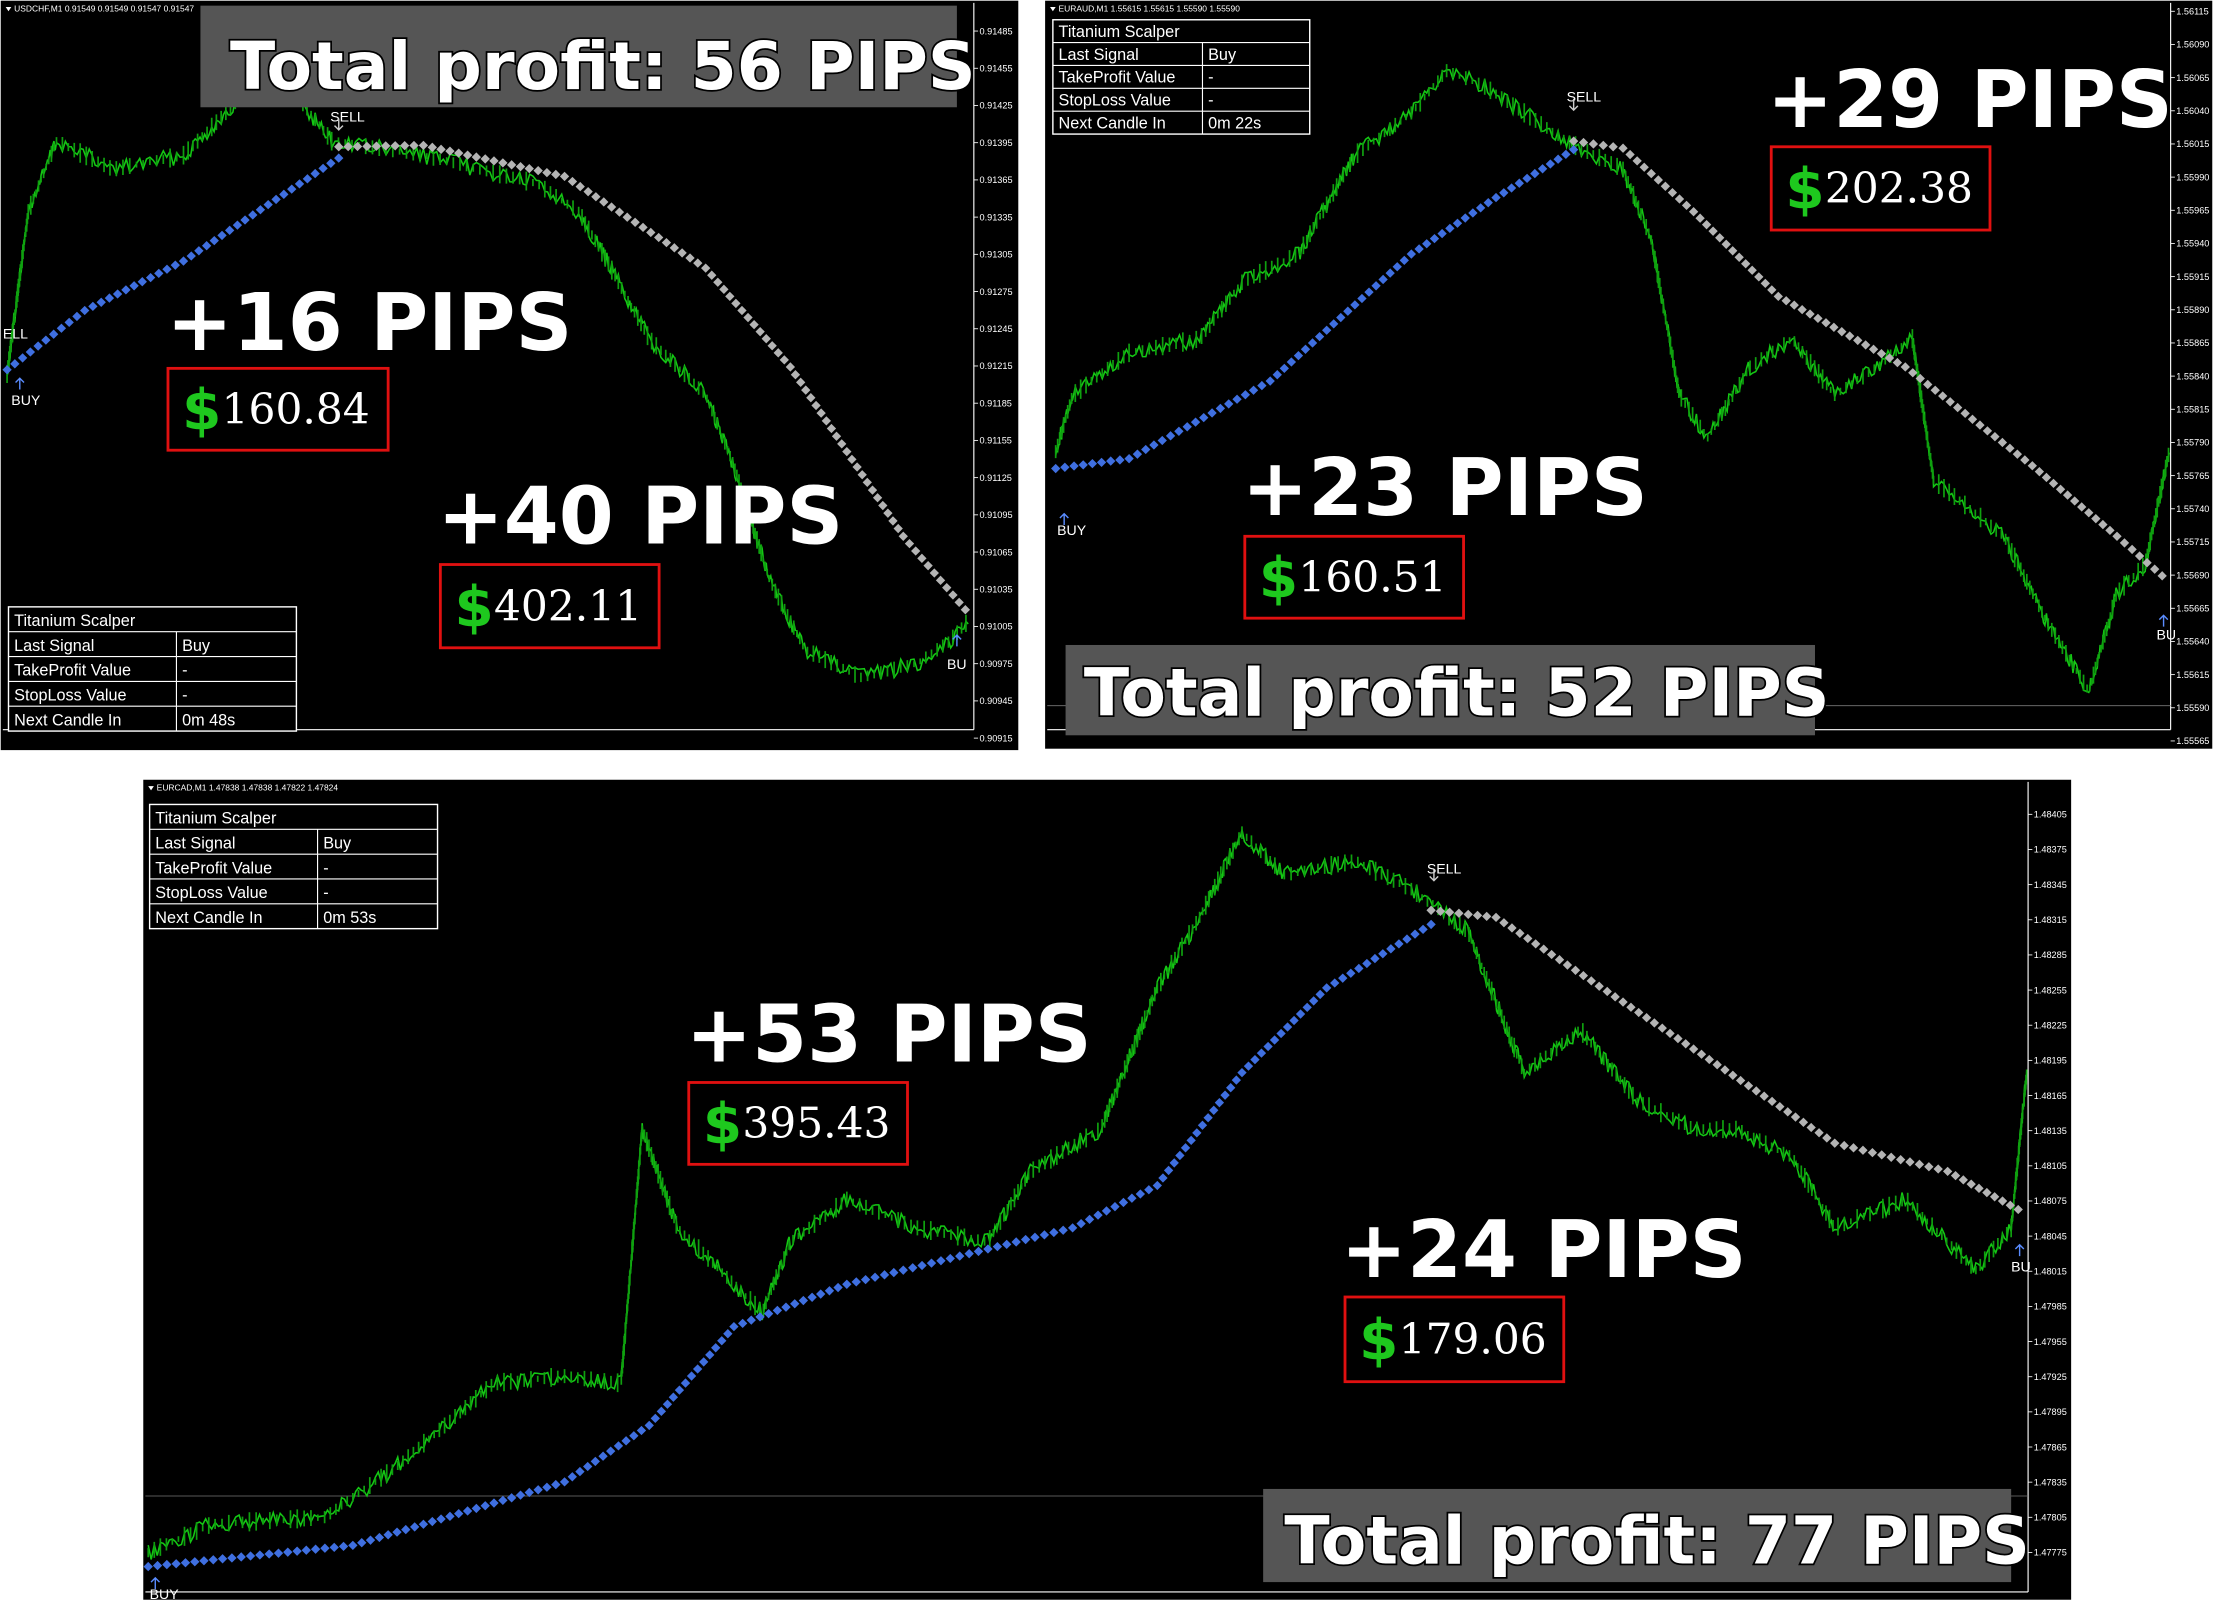  What do you see at coordinates (568, 605) in the screenshot?
I see `trade-amount: 402.11` at bounding box center [568, 605].